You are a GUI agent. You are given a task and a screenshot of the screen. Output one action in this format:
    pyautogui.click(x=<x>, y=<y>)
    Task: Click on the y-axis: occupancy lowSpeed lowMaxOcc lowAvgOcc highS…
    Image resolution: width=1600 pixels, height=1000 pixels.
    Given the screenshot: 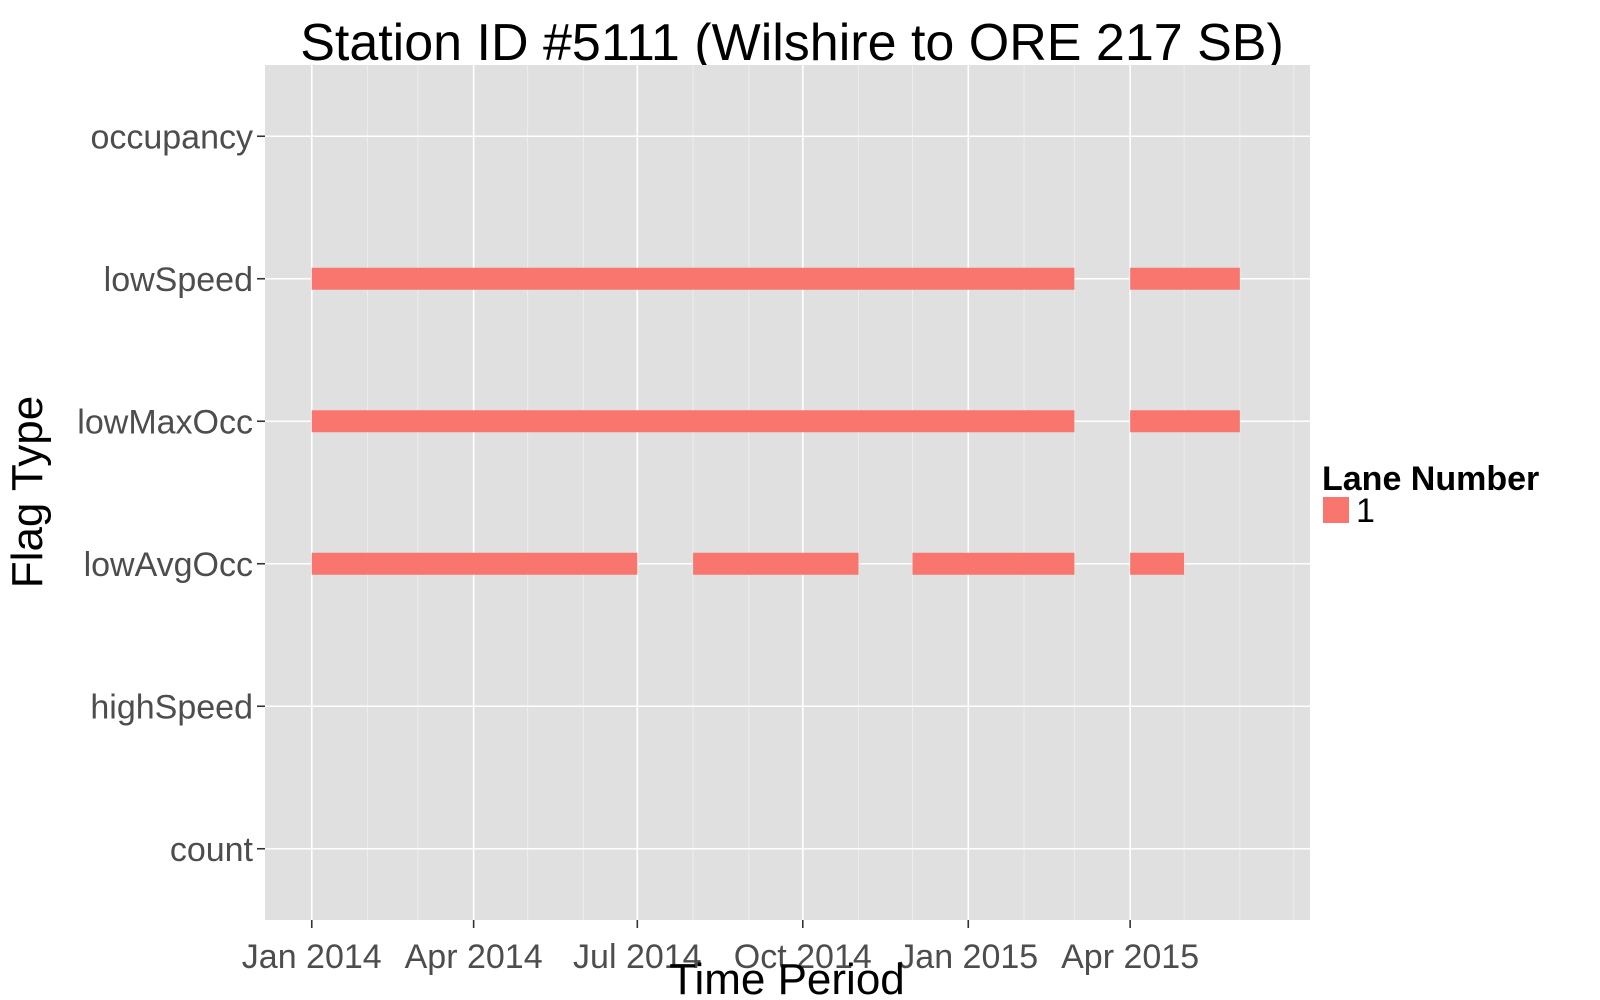 What is the action you would take?
    pyautogui.click(x=171, y=493)
    